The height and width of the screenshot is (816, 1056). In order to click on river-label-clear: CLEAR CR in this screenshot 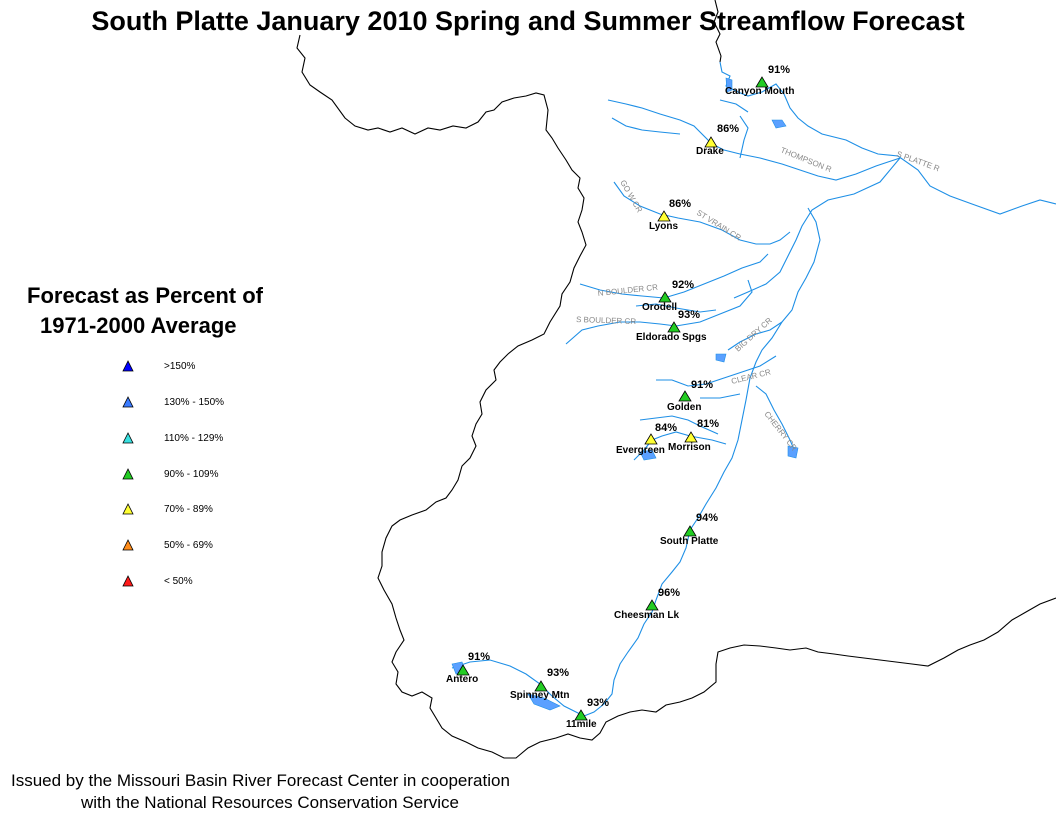, I will do `click(751, 376)`.